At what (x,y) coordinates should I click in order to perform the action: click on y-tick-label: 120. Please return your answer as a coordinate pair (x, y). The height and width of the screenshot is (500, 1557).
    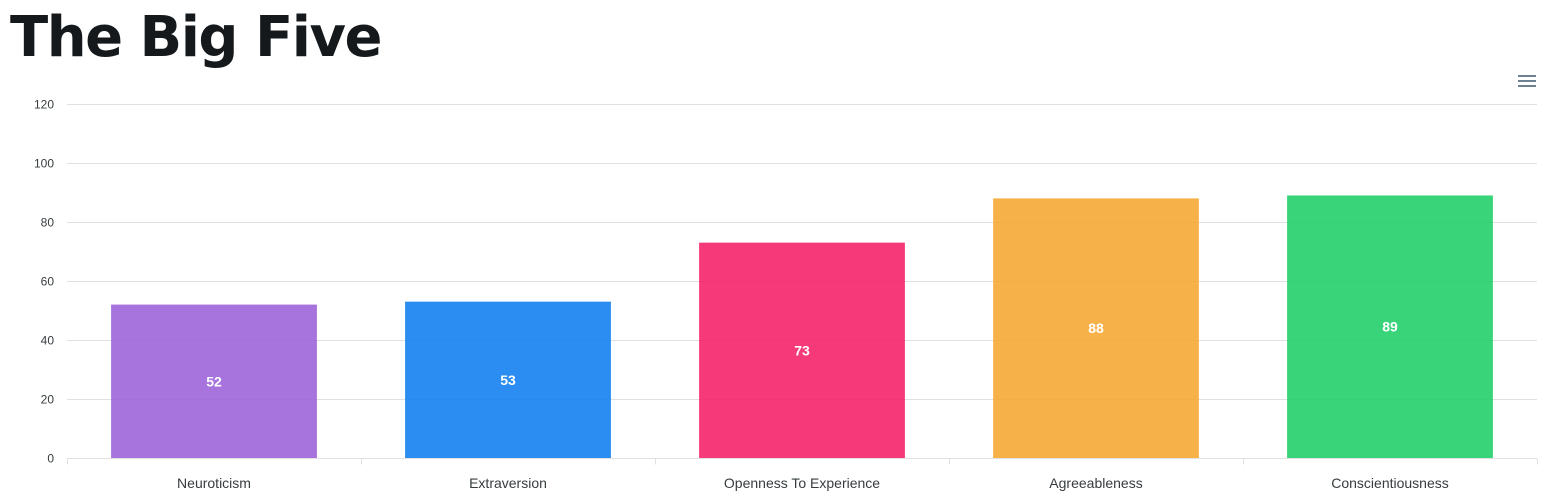
    Looking at the image, I should click on (44, 105).